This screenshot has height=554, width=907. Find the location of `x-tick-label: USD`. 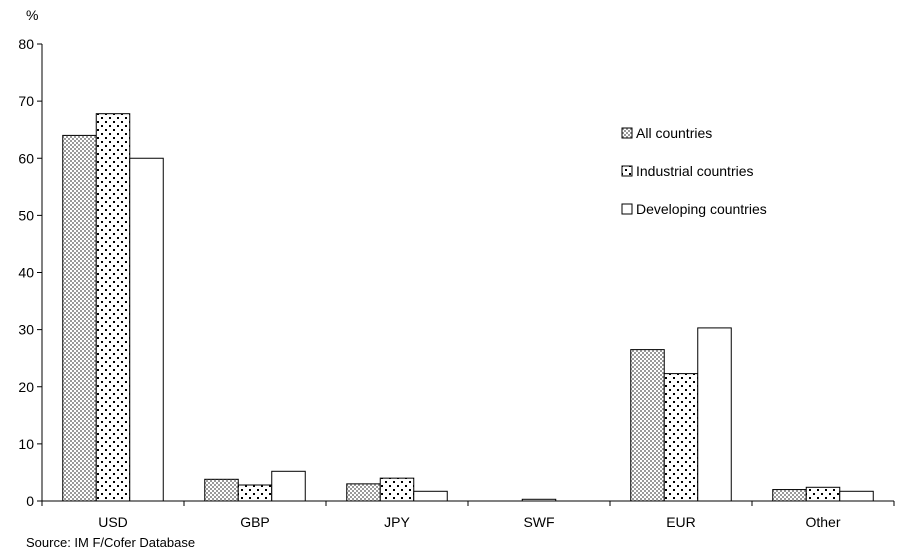

x-tick-label: USD is located at coordinates (113, 522).